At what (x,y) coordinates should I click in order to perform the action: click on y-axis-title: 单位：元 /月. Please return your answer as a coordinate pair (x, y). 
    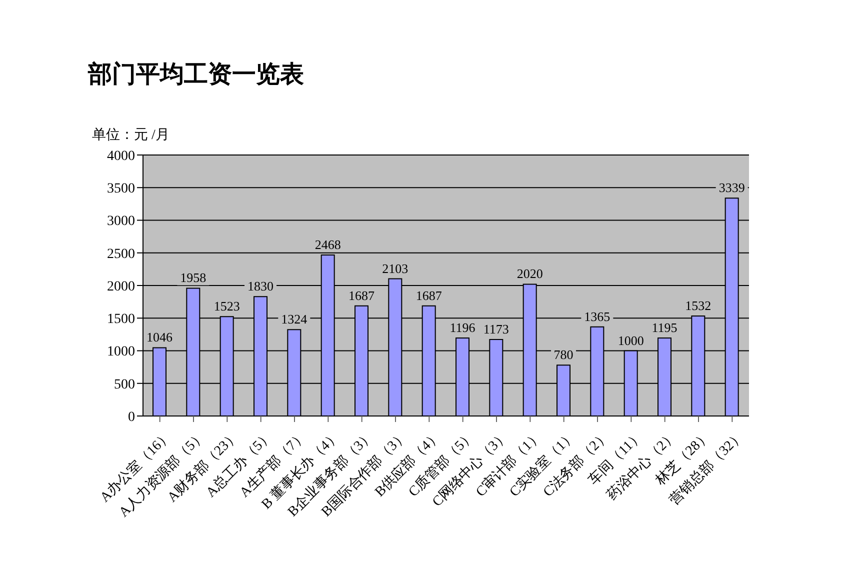
    Looking at the image, I should click on (131, 135).